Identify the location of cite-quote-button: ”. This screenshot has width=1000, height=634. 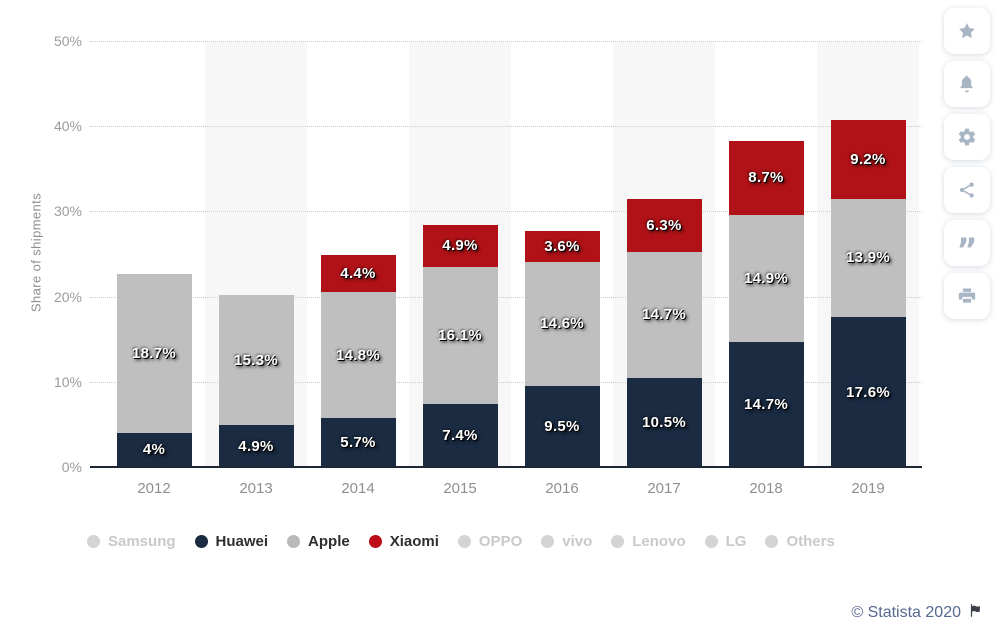
(967, 243).